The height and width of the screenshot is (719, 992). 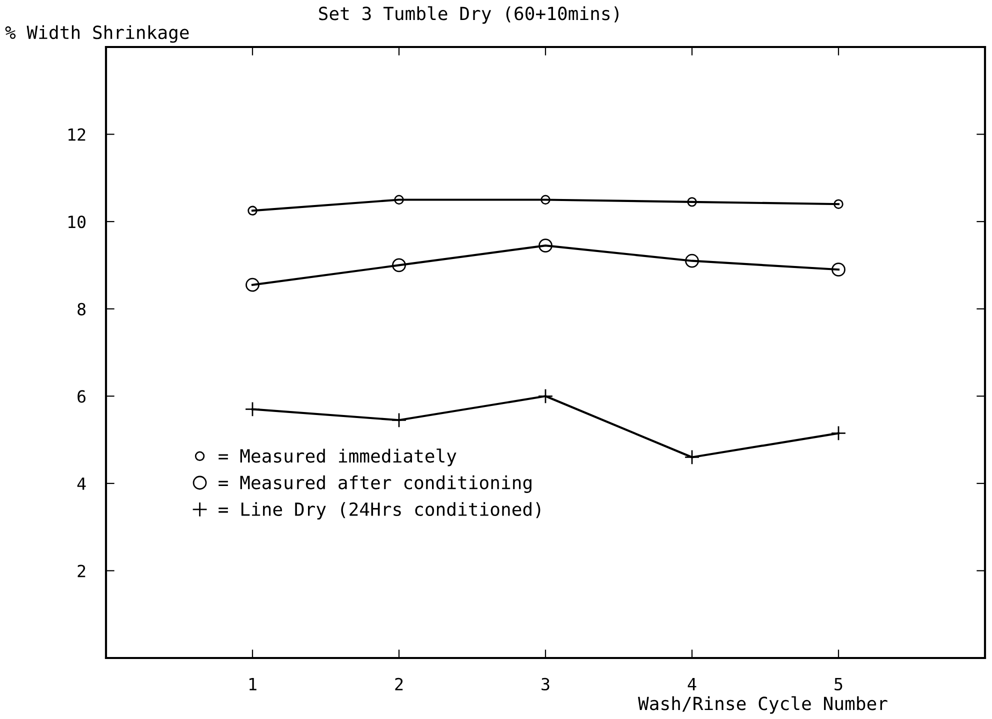 I want to click on x-tick-label: 3, so click(x=546, y=684).